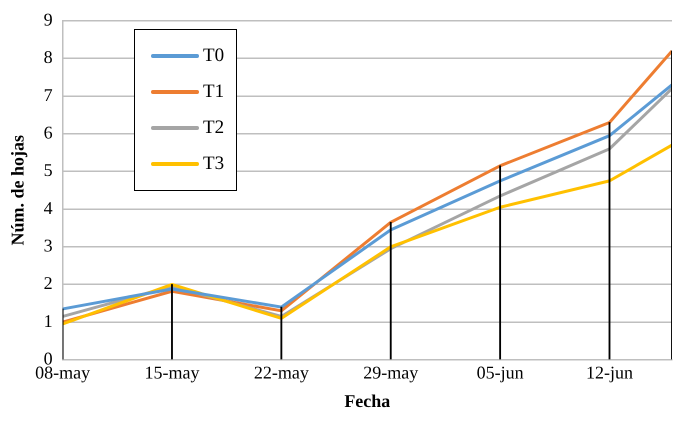 This screenshot has width=680, height=421. I want to click on legend-label: T2, so click(213, 128).